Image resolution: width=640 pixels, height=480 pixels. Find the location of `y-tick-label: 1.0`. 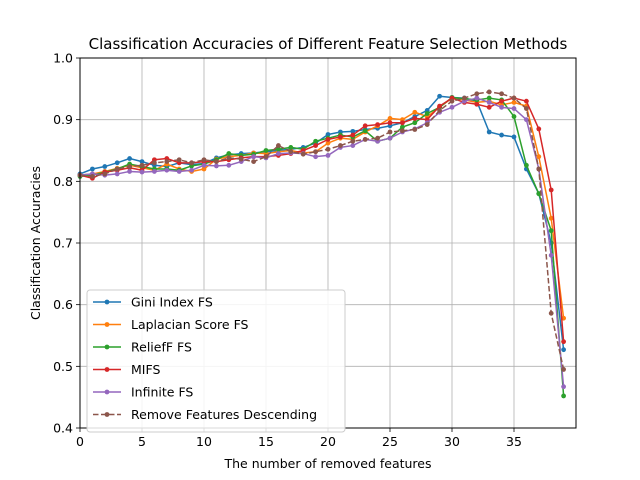

y-tick-label: 1.0 is located at coordinates (63, 58).